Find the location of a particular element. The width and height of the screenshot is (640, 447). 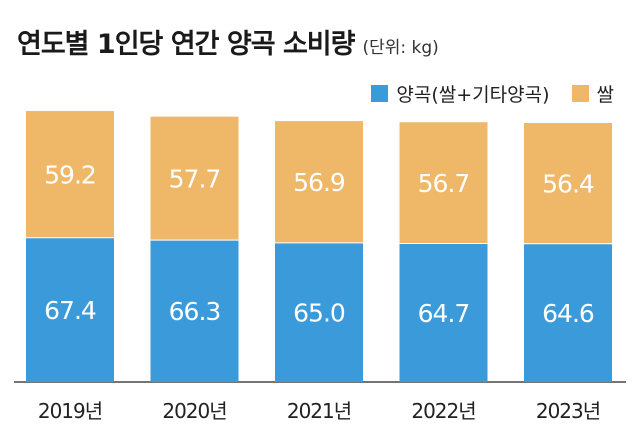

bar-group-1: 57.7 66.3 2020년 is located at coordinates (194, 269).